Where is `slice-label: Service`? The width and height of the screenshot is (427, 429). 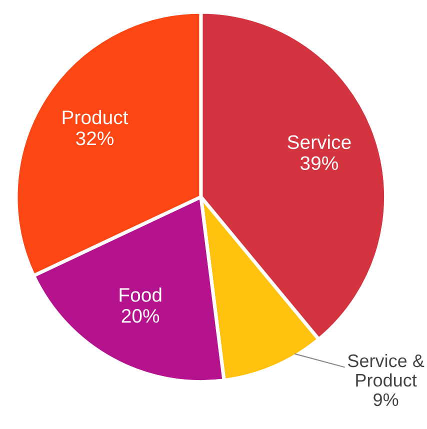 slice-label: Service is located at coordinates (319, 142).